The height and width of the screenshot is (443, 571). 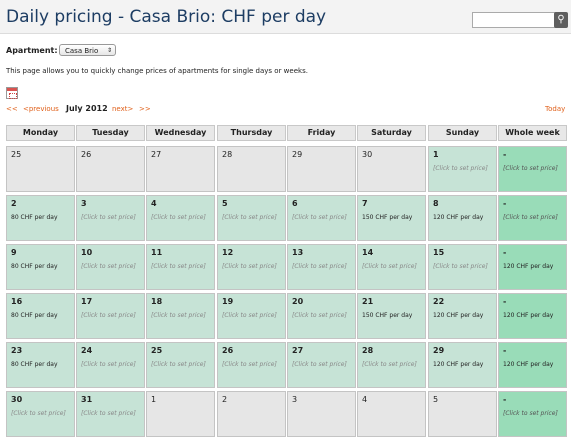 I want to click on day-cell: 23 80 CHF per day, so click(x=40, y=365).